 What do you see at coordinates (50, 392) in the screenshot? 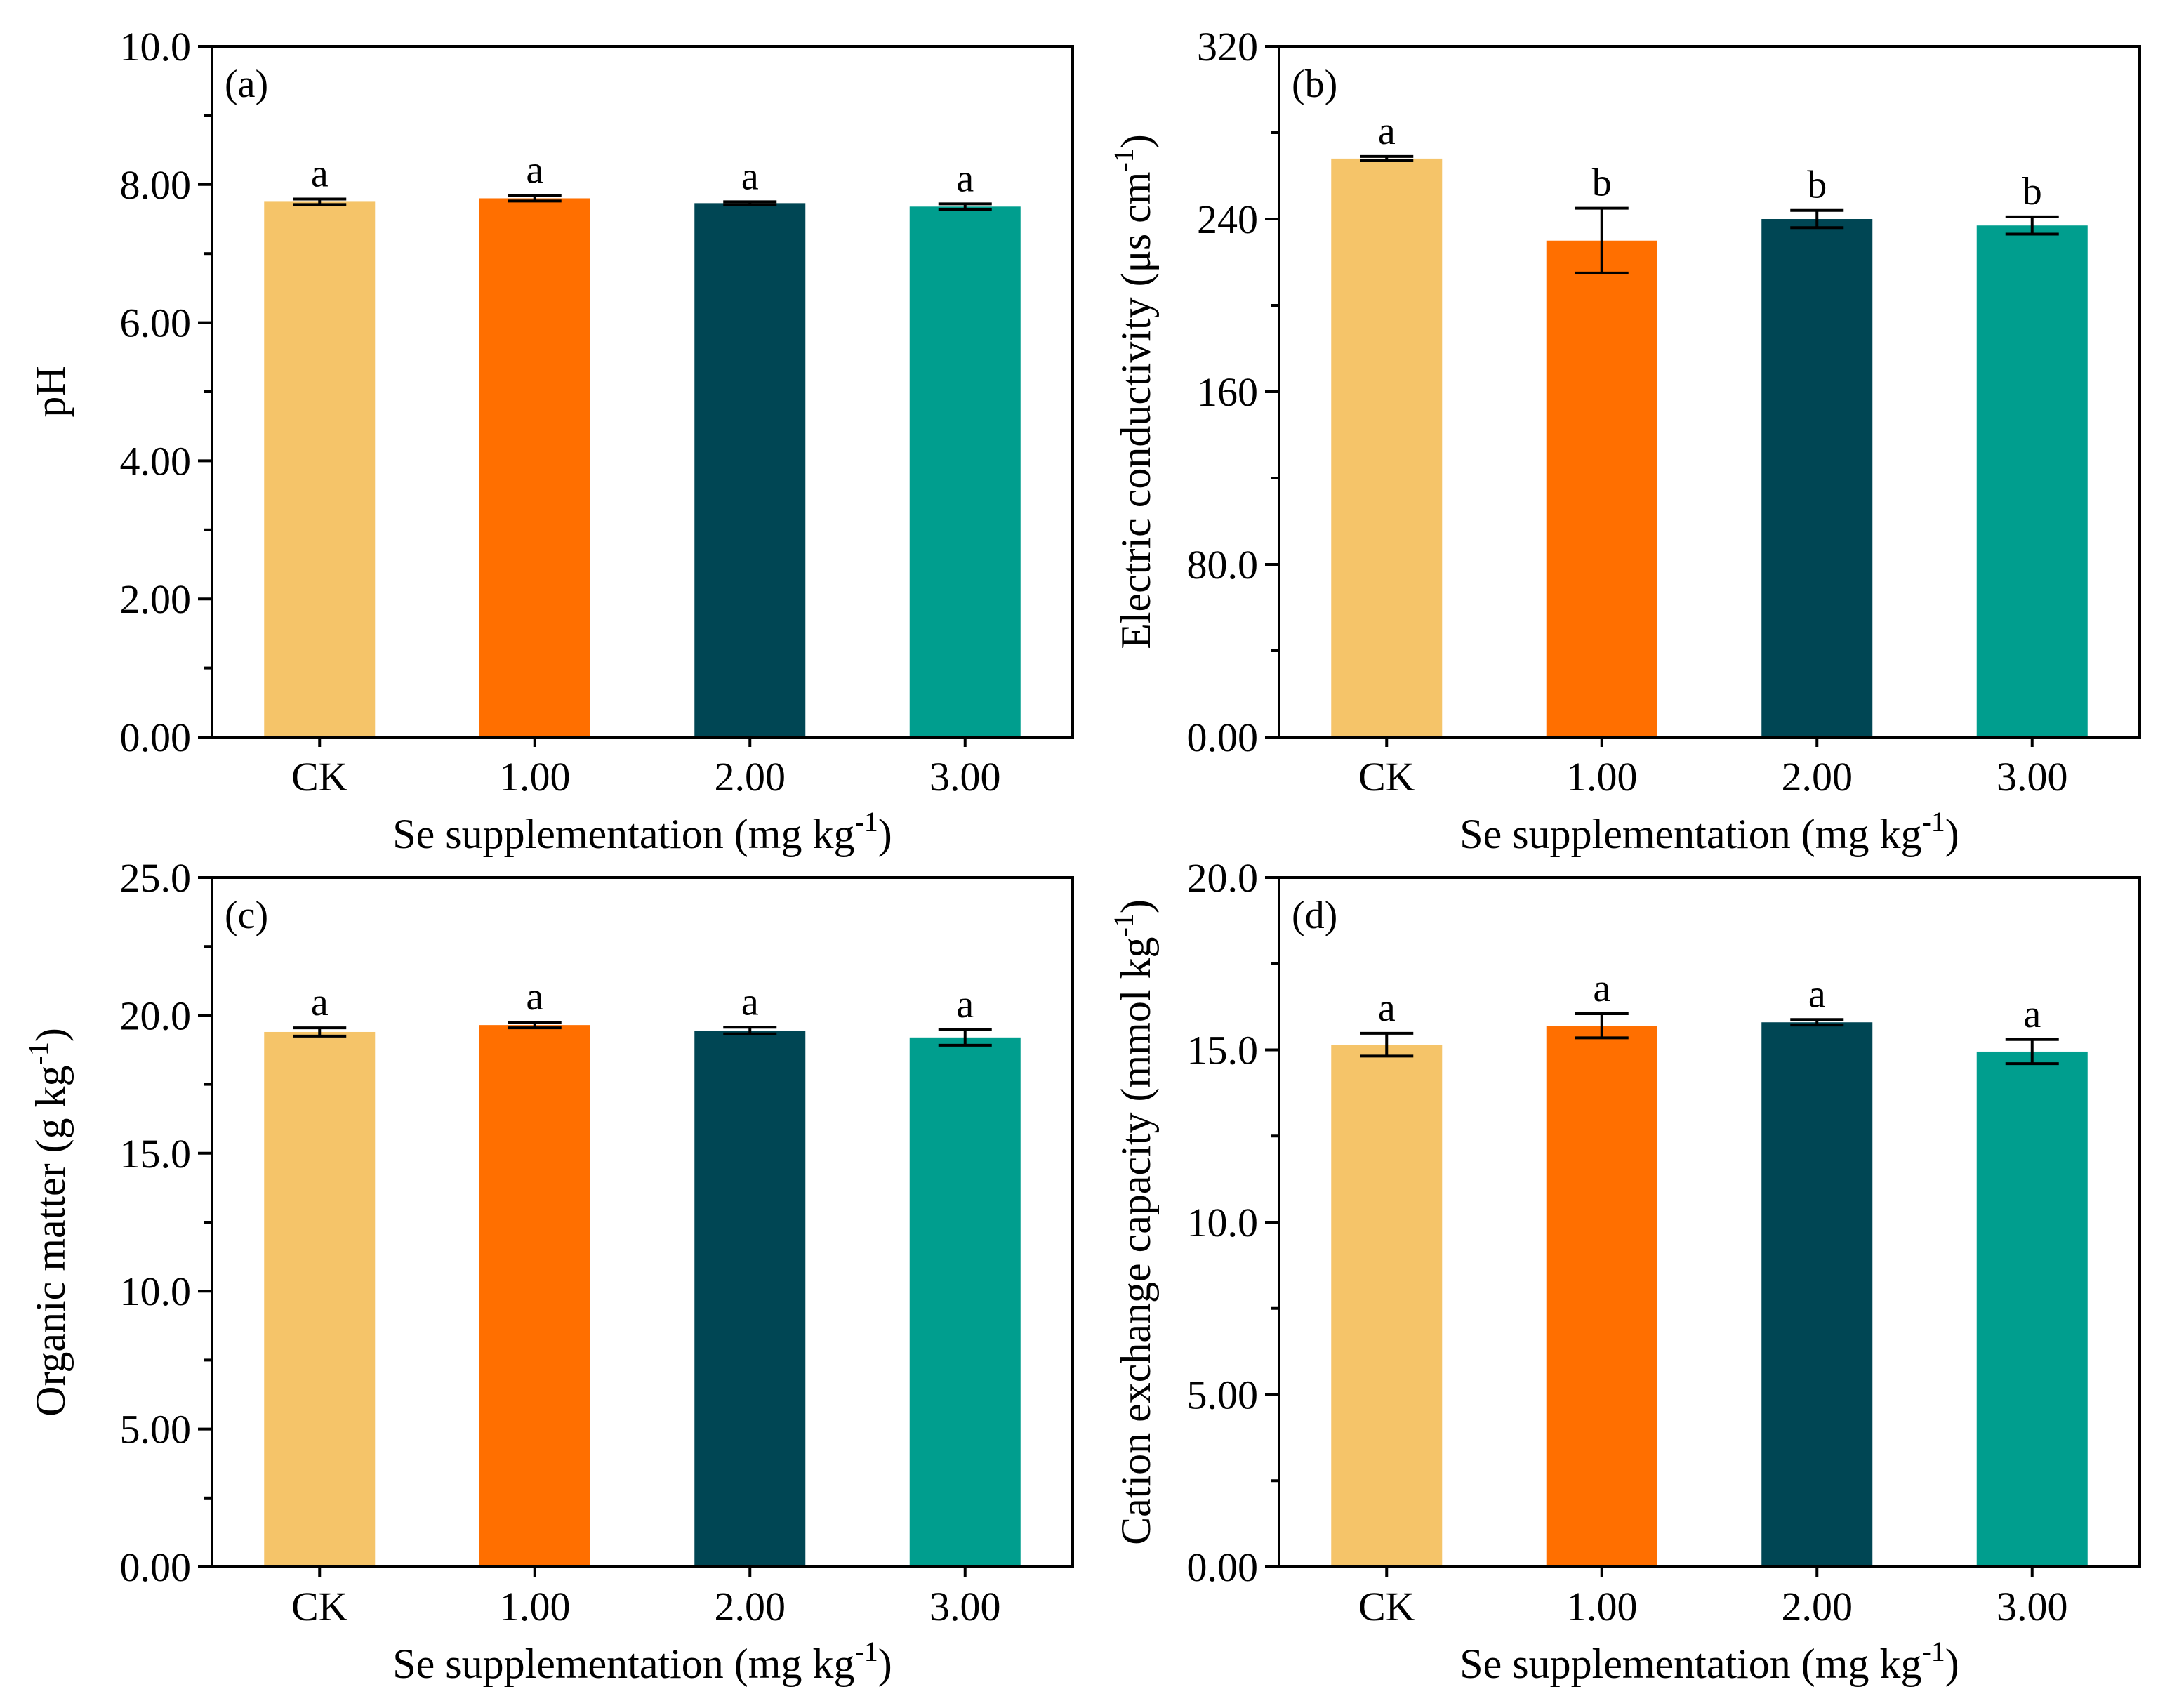
I see `y-axis-title: pH` at bounding box center [50, 392].